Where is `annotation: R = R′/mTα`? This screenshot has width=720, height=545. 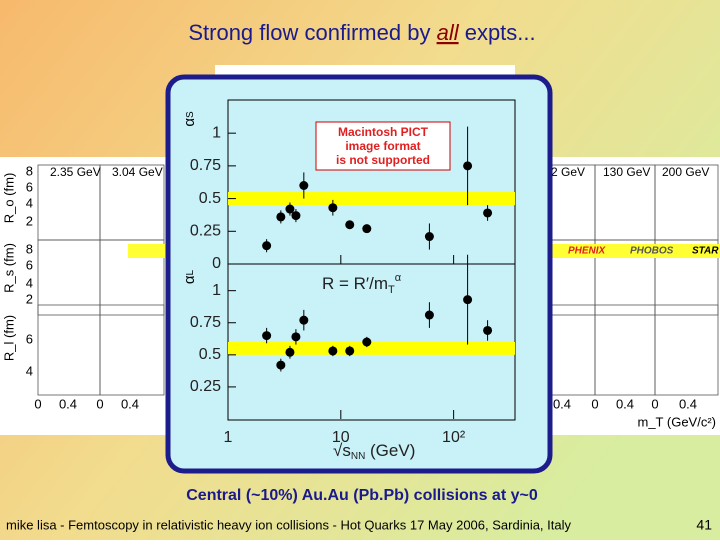
annotation: R = R′/mTα is located at coordinates (362, 284).